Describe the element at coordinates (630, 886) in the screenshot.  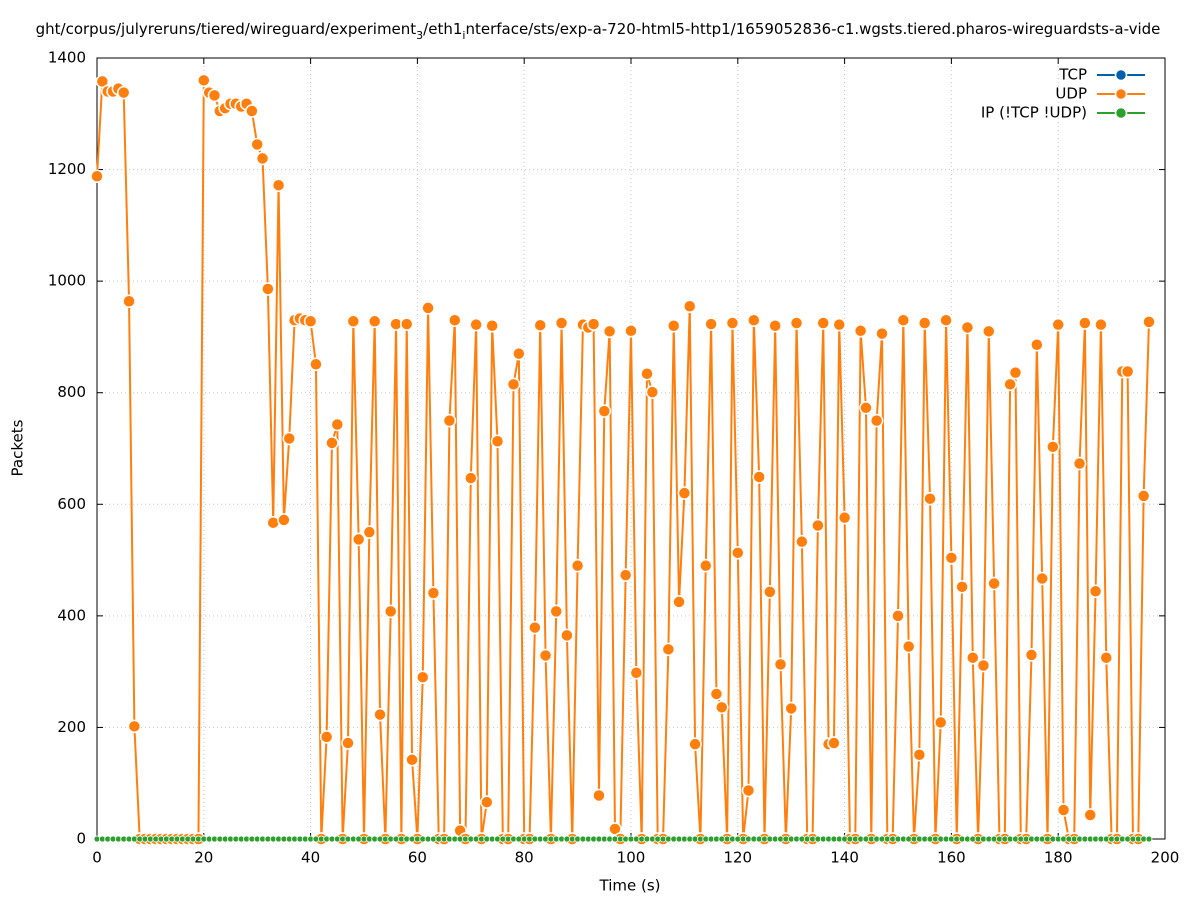
I see `x-axis-label: Time (s)` at that location.